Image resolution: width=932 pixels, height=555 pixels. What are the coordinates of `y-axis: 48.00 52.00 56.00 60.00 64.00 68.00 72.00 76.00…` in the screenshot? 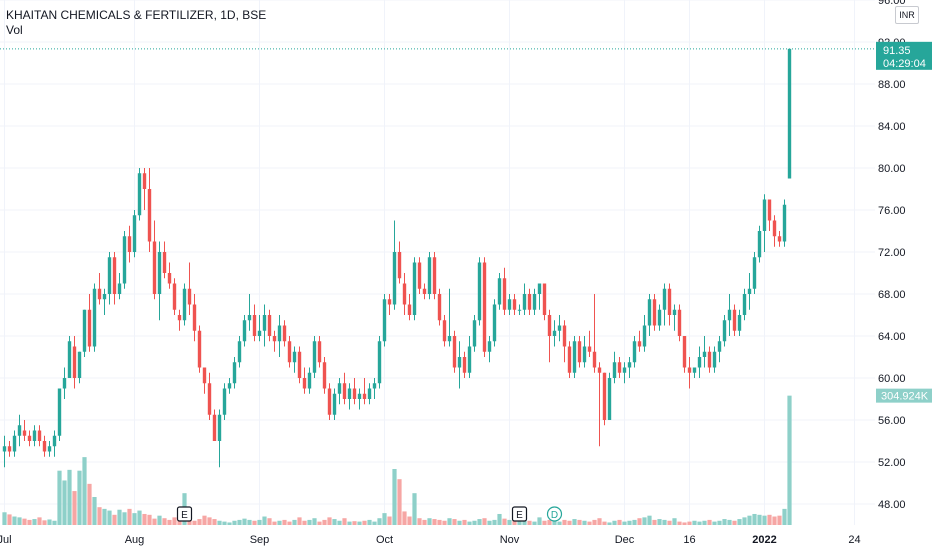 It's located at (892, 255).